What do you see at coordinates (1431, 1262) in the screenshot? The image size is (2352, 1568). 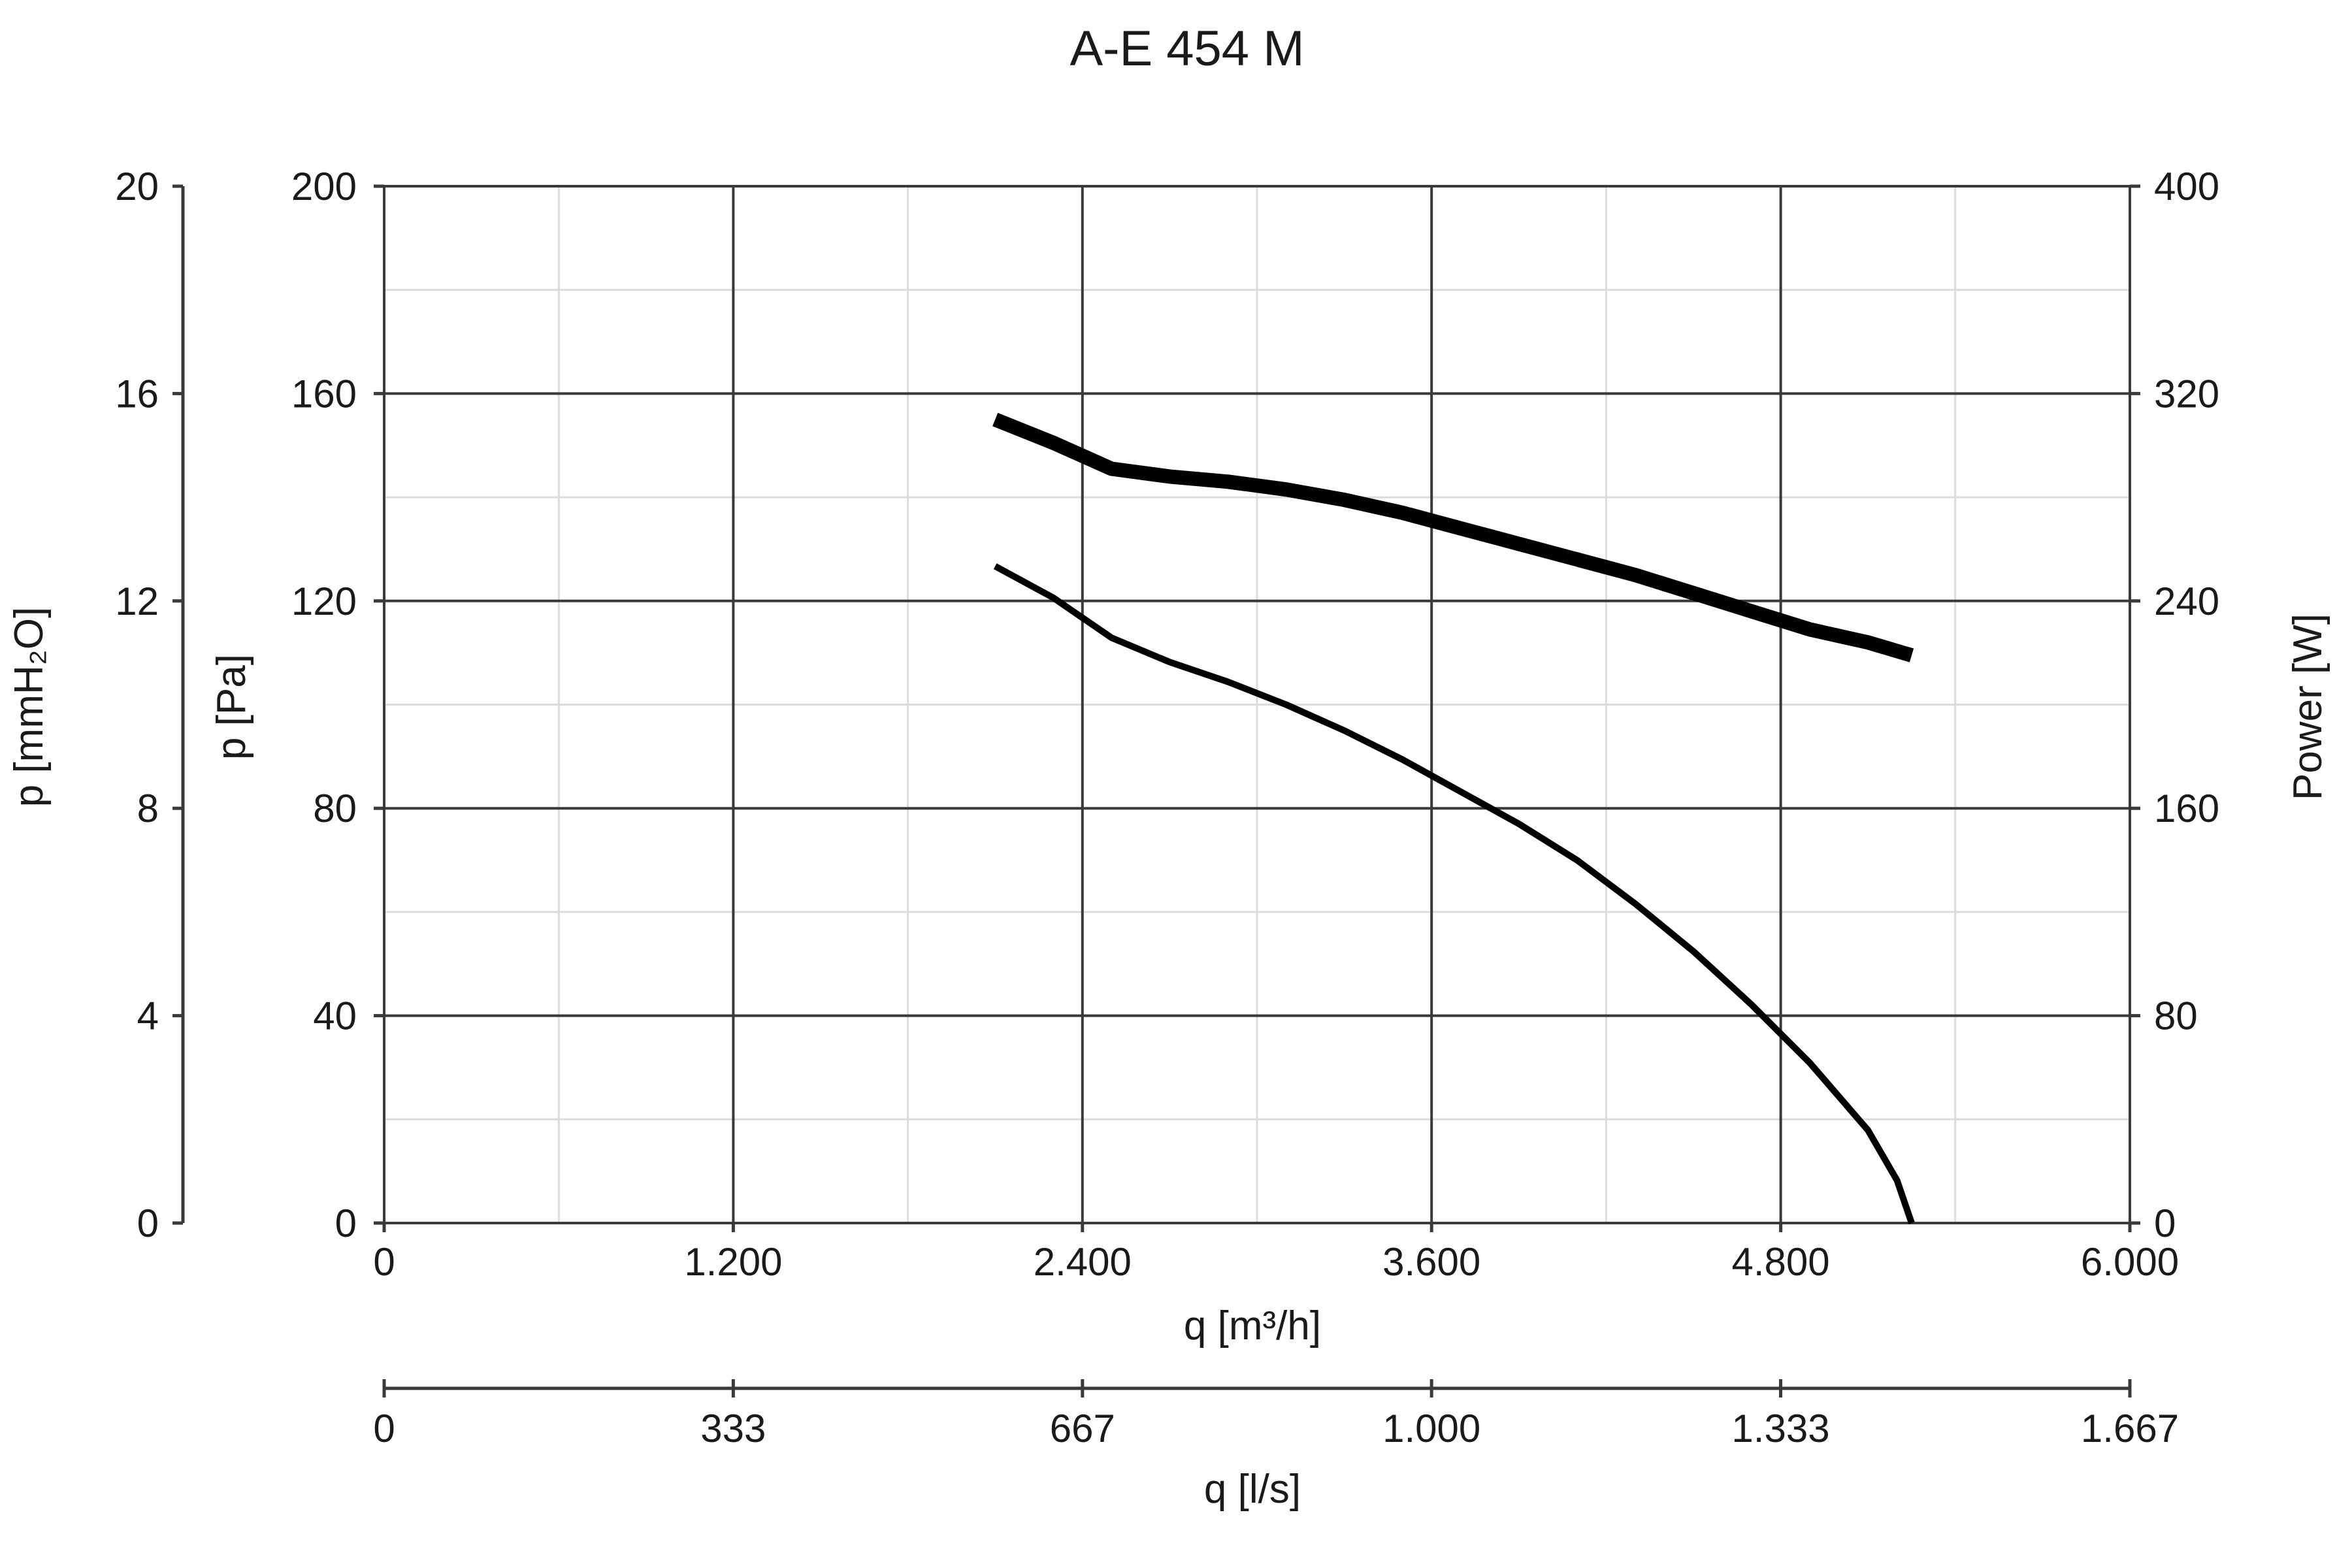 I see `x-tick-label: 3.600` at bounding box center [1431, 1262].